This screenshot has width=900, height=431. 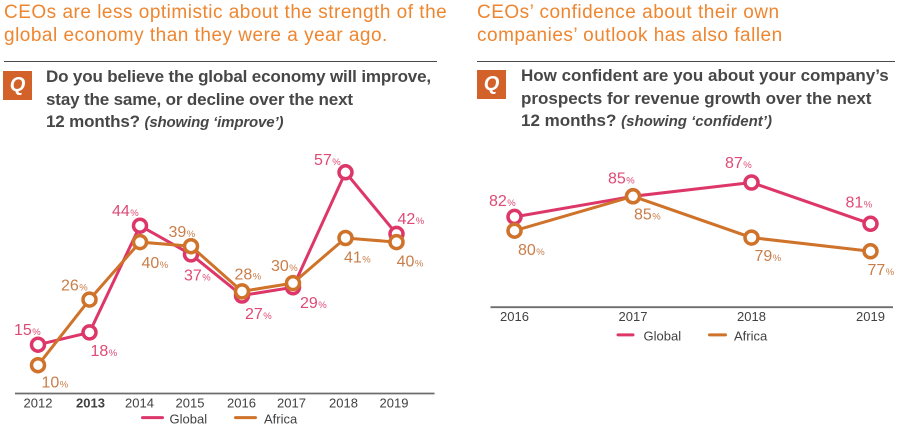 I want to click on svg-text: 2014, so click(x=139, y=403).